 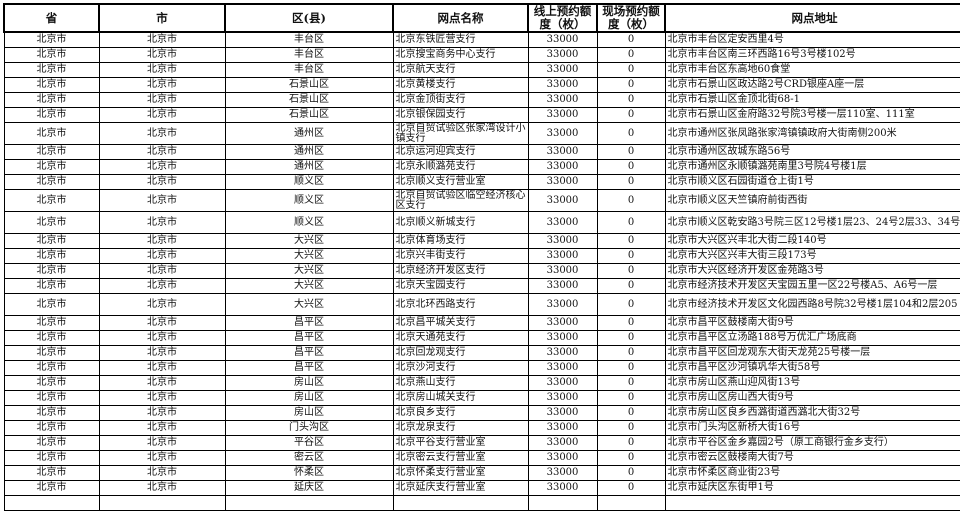 What do you see at coordinates (460, 458) in the screenshot?
I see `branch-name-cell: 北京密云支行营业室` at bounding box center [460, 458].